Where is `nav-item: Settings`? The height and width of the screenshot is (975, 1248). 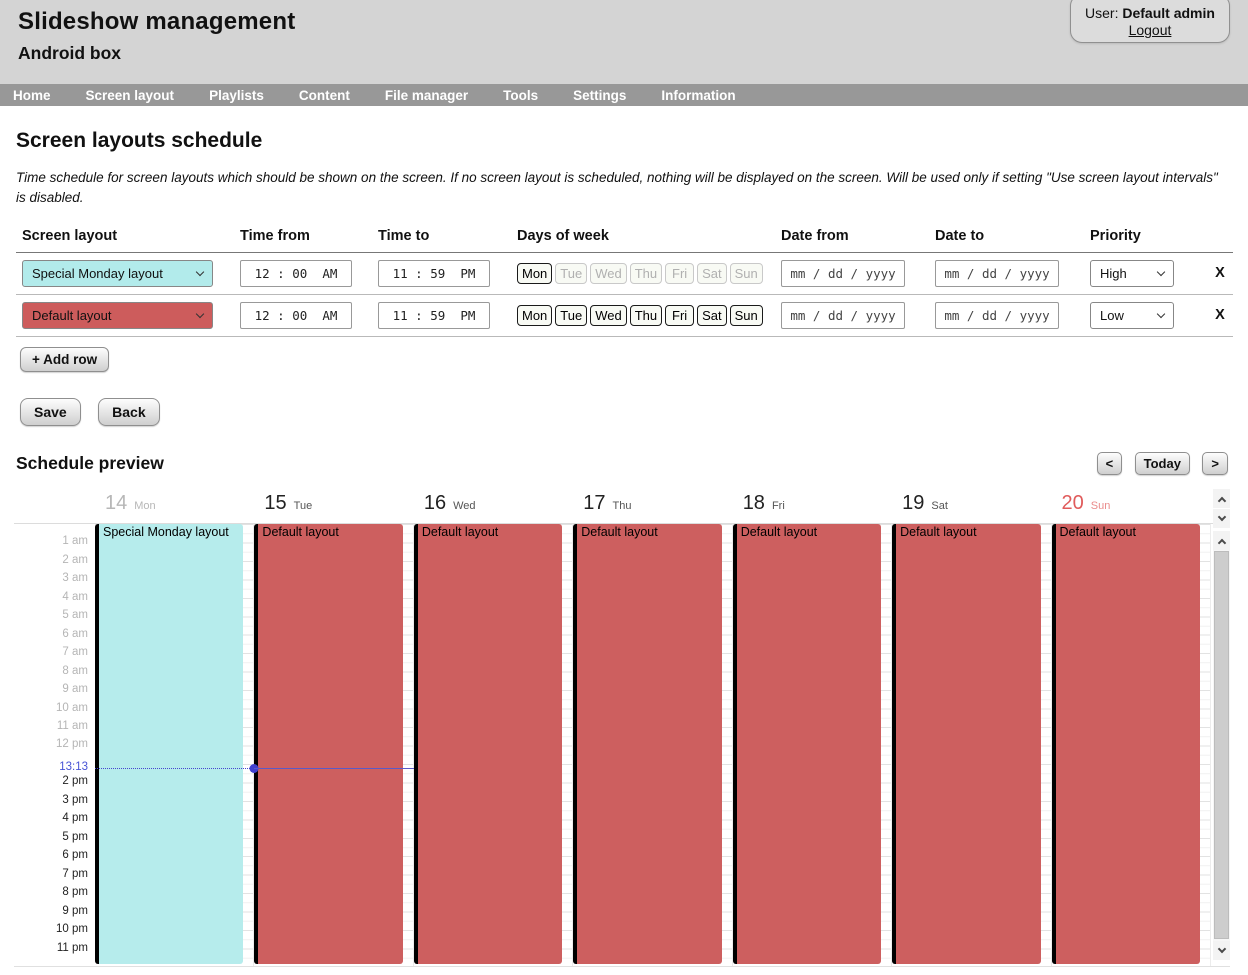
nav-item: Settings is located at coordinates (600, 95).